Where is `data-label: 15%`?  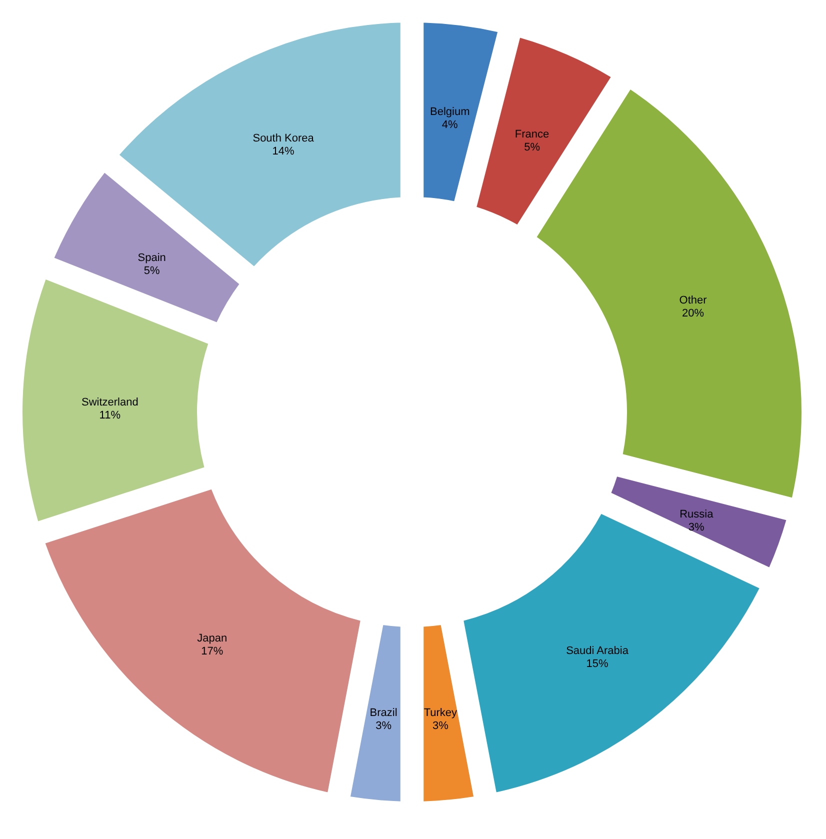
data-label: 15% is located at coordinates (597, 664).